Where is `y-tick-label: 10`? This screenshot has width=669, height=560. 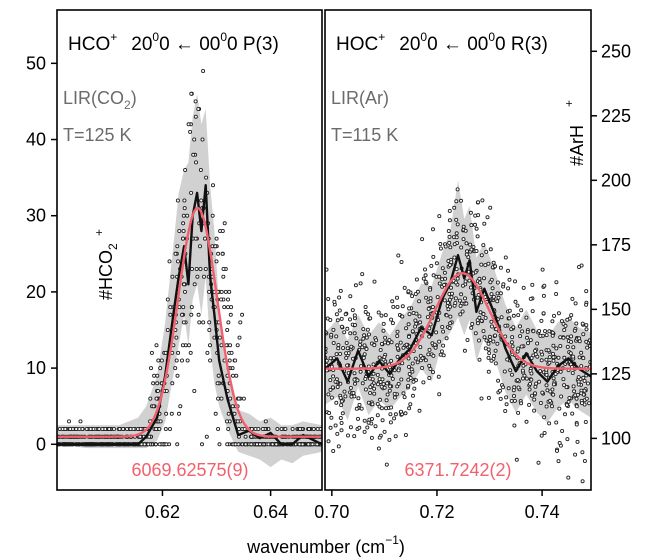
y-tick-label: 10 is located at coordinates (36, 368).